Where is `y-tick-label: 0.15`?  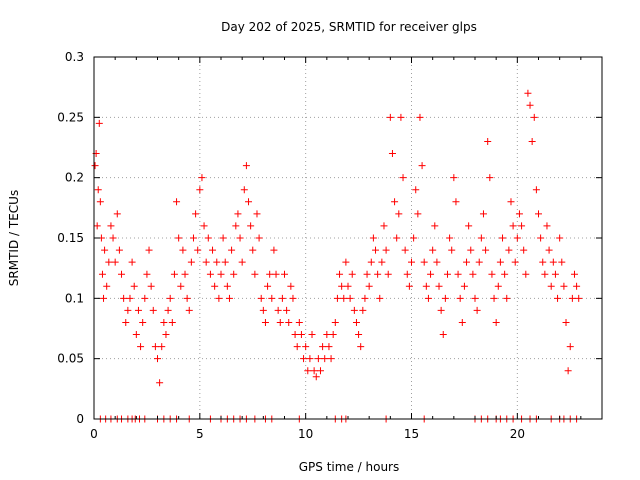
y-tick-label: 0.15 is located at coordinates (70, 238).